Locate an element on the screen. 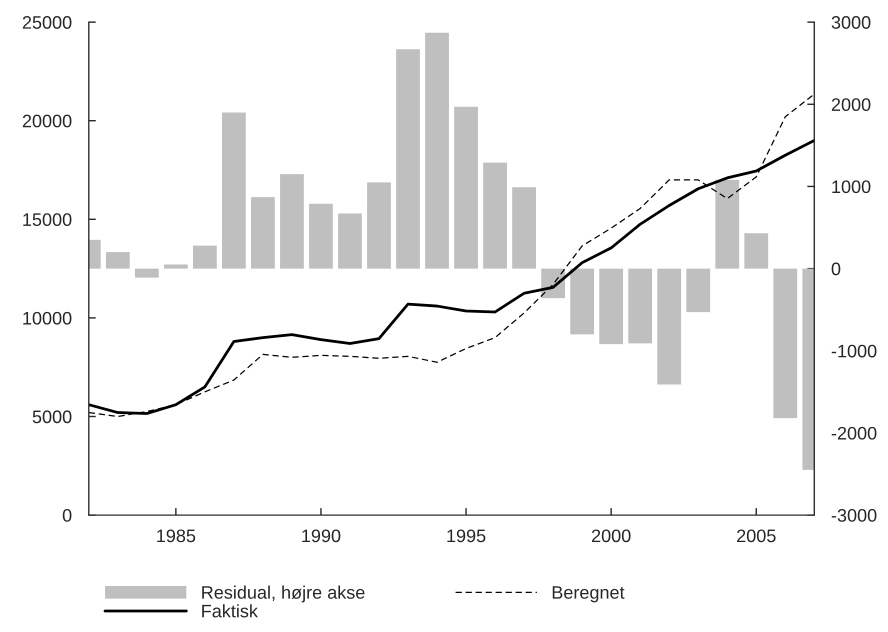  y-tick-label: 10000 is located at coordinates (47, 318).